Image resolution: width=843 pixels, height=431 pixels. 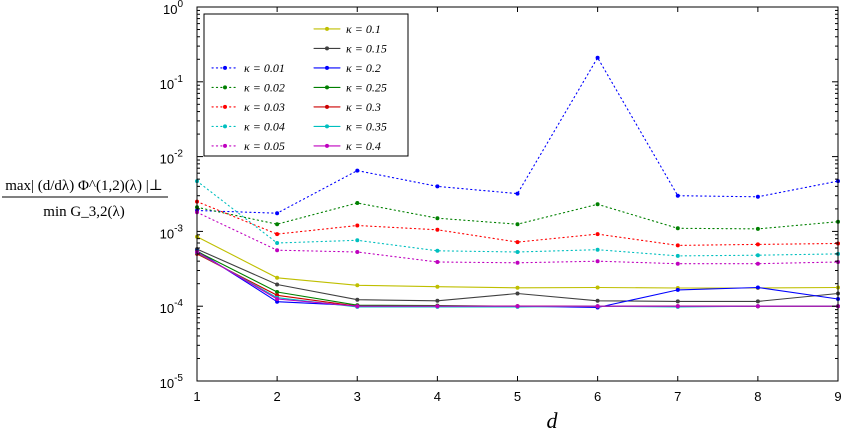 I want to click on legend-entry: κ = 0.2, so click(x=347, y=68).